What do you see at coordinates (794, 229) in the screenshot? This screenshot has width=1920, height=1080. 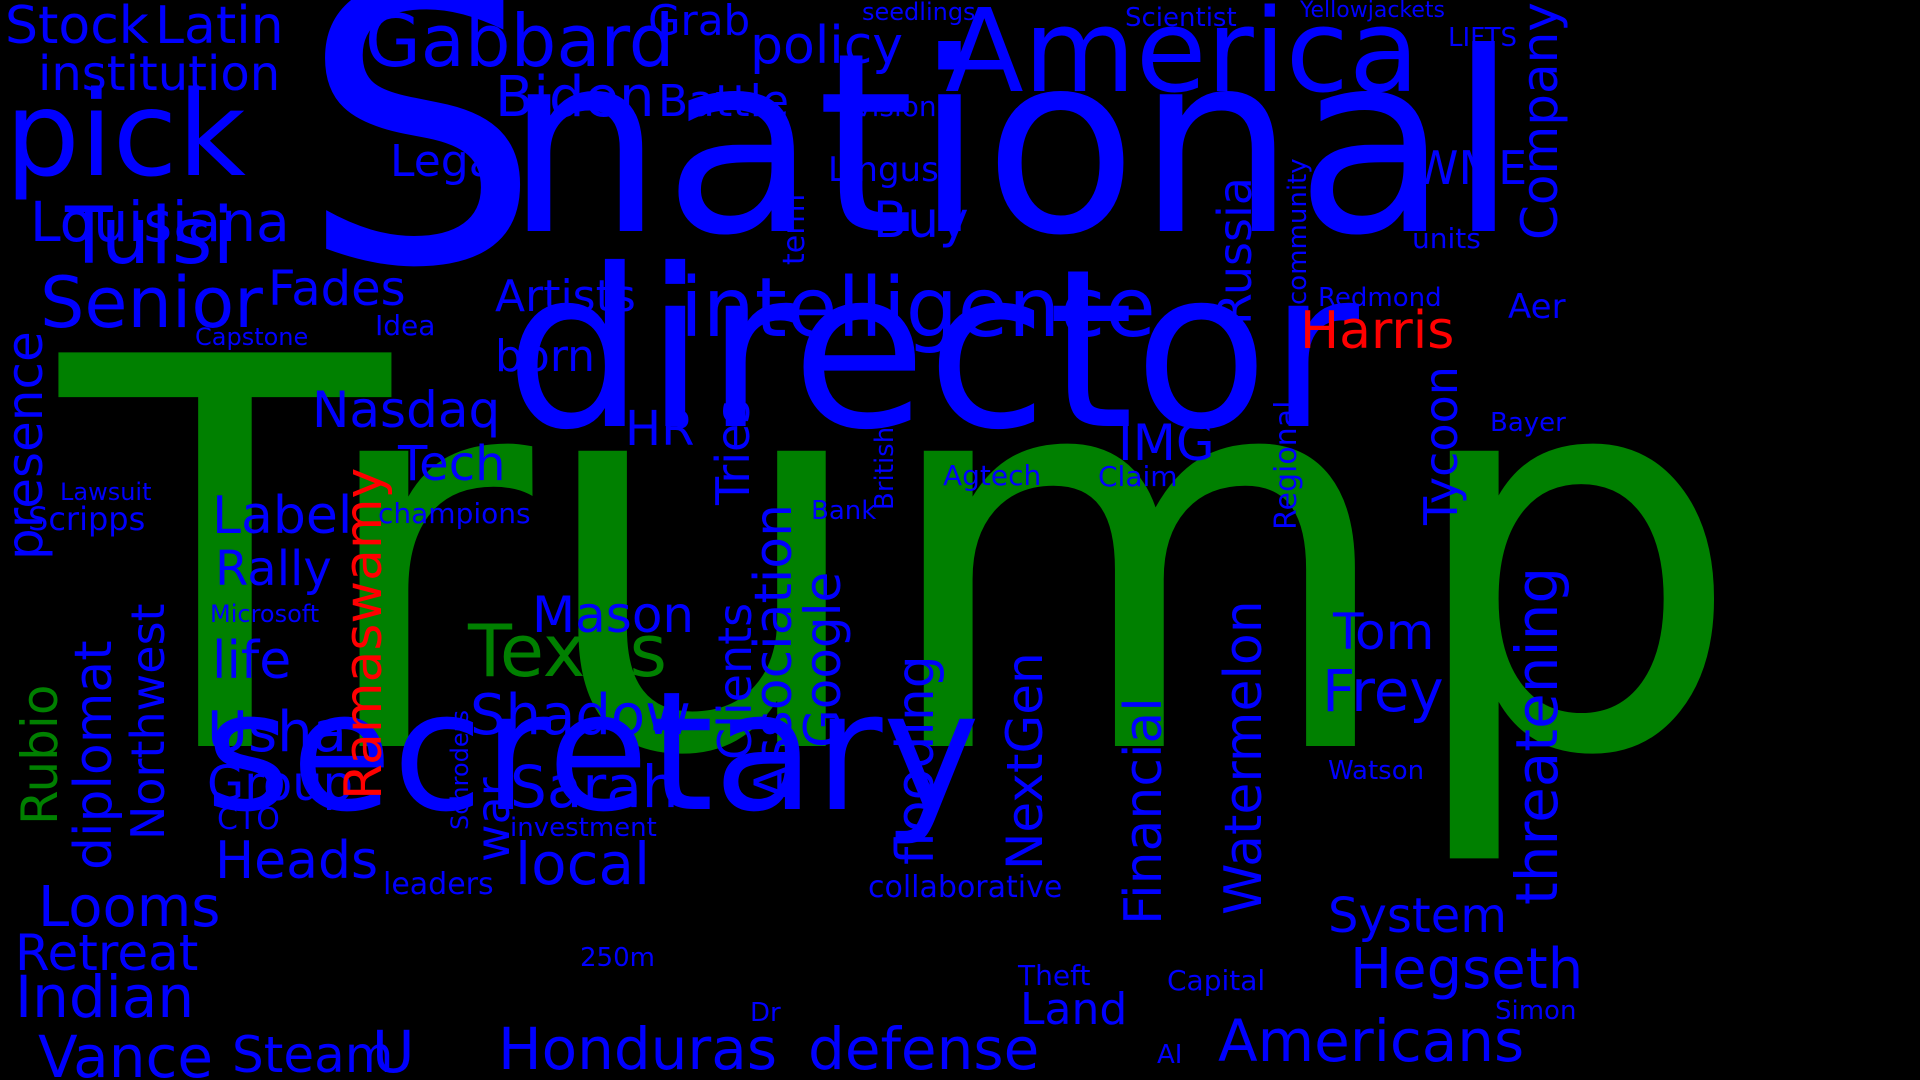 I see `word-term: term` at bounding box center [794, 229].